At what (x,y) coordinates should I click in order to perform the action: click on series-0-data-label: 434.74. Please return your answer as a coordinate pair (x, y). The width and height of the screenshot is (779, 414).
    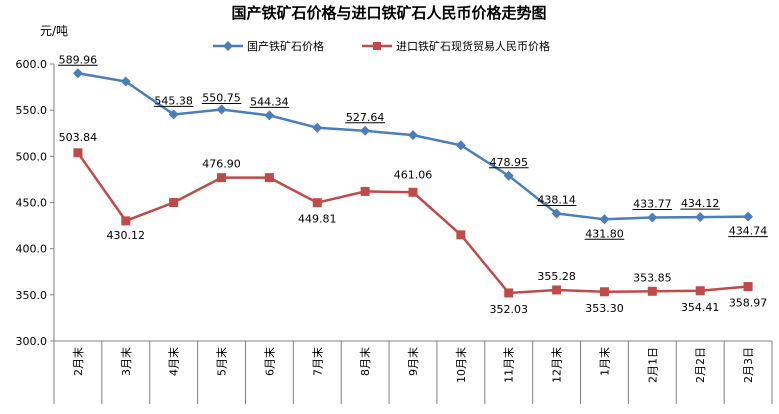
    Looking at the image, I should click on (748, 231).